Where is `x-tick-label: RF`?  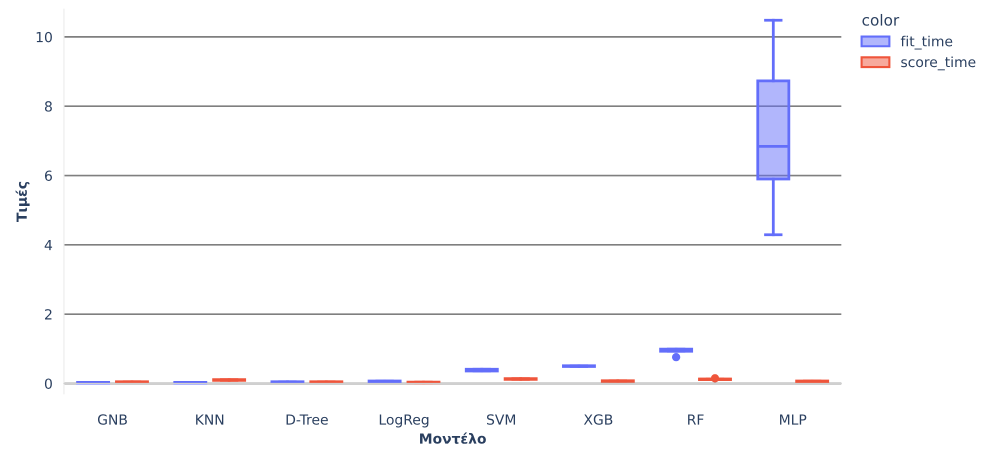
x-tick-label: RF is located at coordinates (696, 419).